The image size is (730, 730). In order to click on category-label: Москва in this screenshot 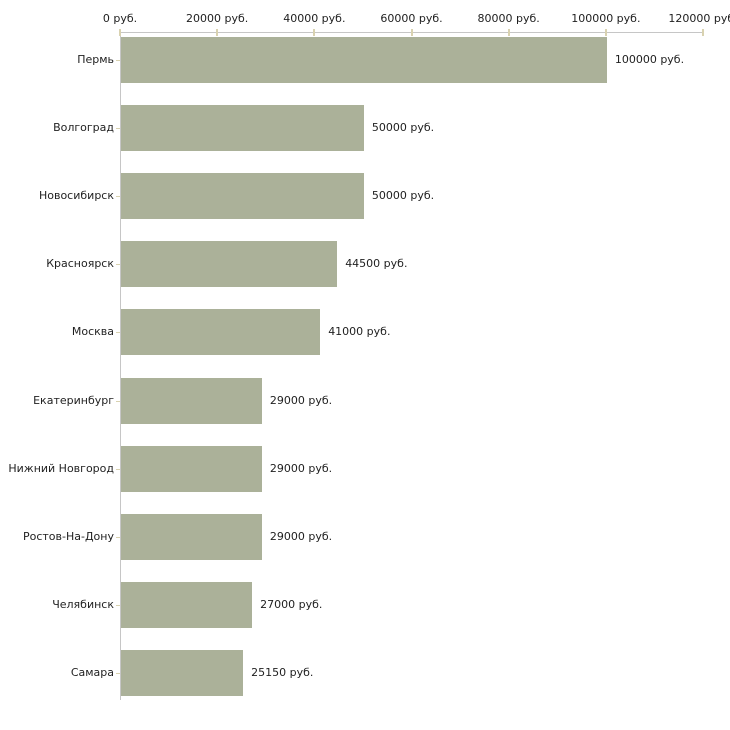, I will do `click(92, 332)`.